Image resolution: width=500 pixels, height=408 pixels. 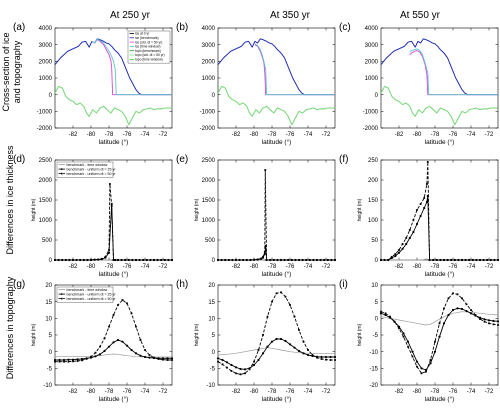 I want to click on y-tick-label: -2000, so click(x=208, y=129).